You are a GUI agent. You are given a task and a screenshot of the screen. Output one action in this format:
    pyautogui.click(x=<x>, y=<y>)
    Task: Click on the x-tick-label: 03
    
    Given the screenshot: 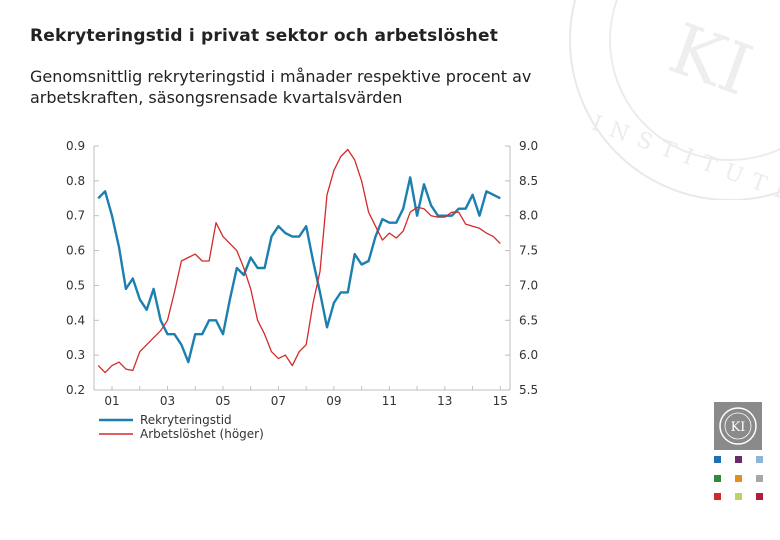 What is the action you would take?
    pyautogui.click(x=167, y=401)
    